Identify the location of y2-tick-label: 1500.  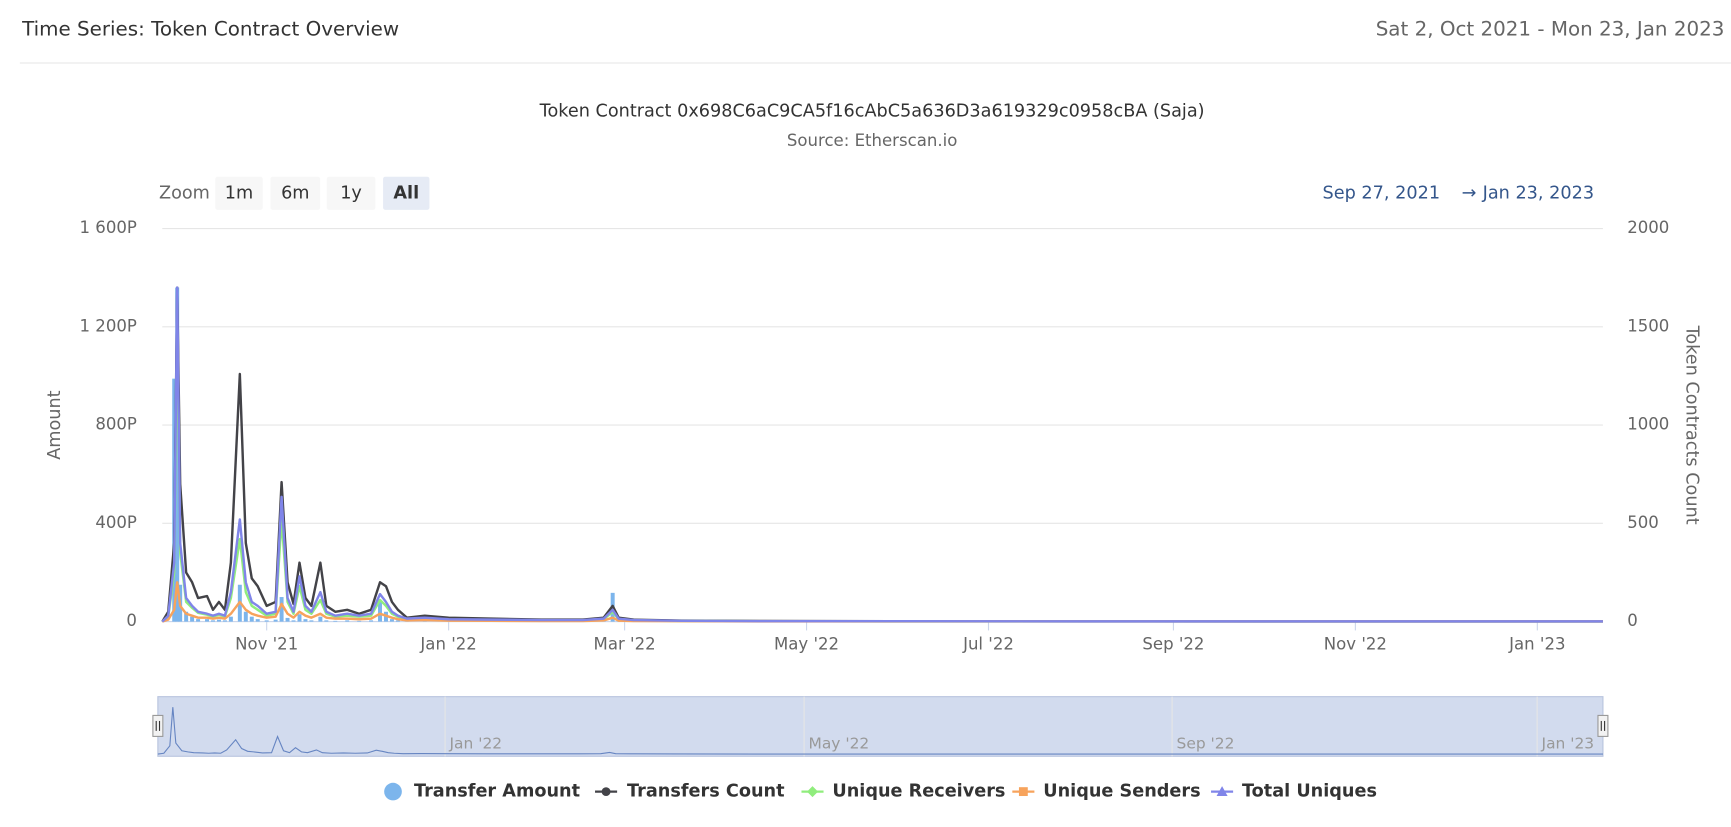
(1648, 325).